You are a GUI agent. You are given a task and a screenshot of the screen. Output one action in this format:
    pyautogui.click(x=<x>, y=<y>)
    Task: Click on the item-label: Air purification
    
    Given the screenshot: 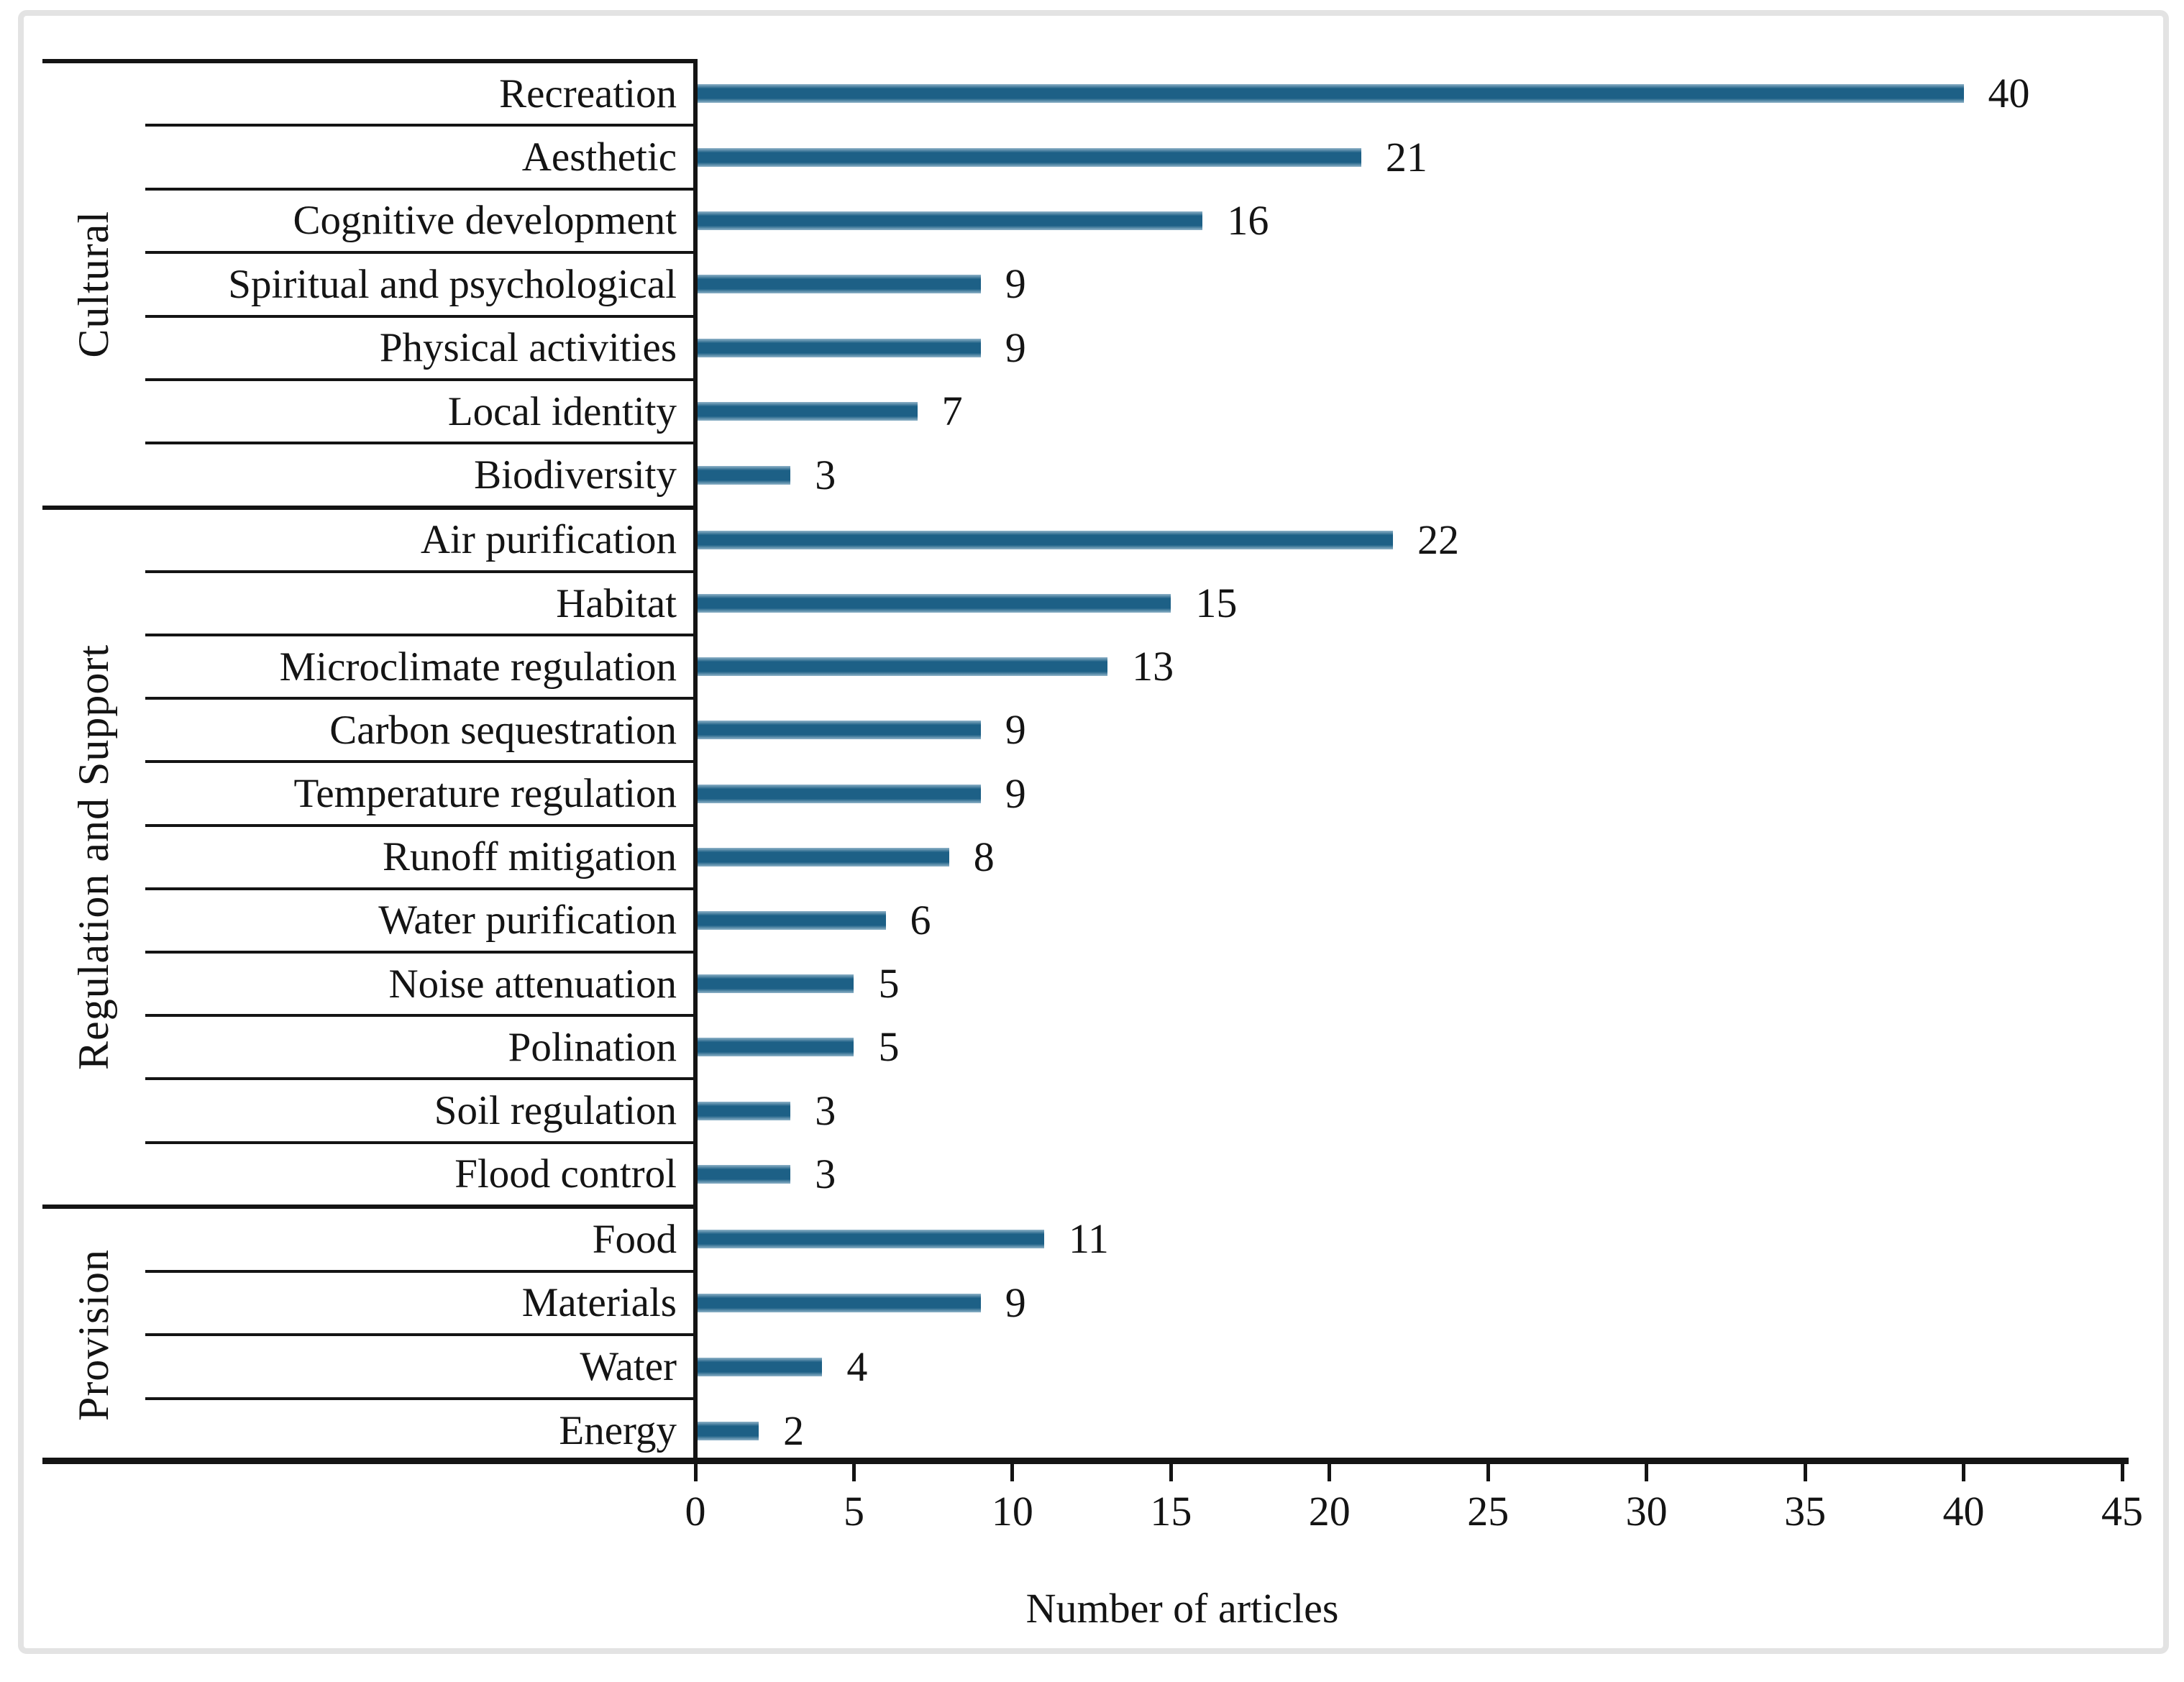 What is the action you would take?
    pyautogui.click(x=548, y=540)
    